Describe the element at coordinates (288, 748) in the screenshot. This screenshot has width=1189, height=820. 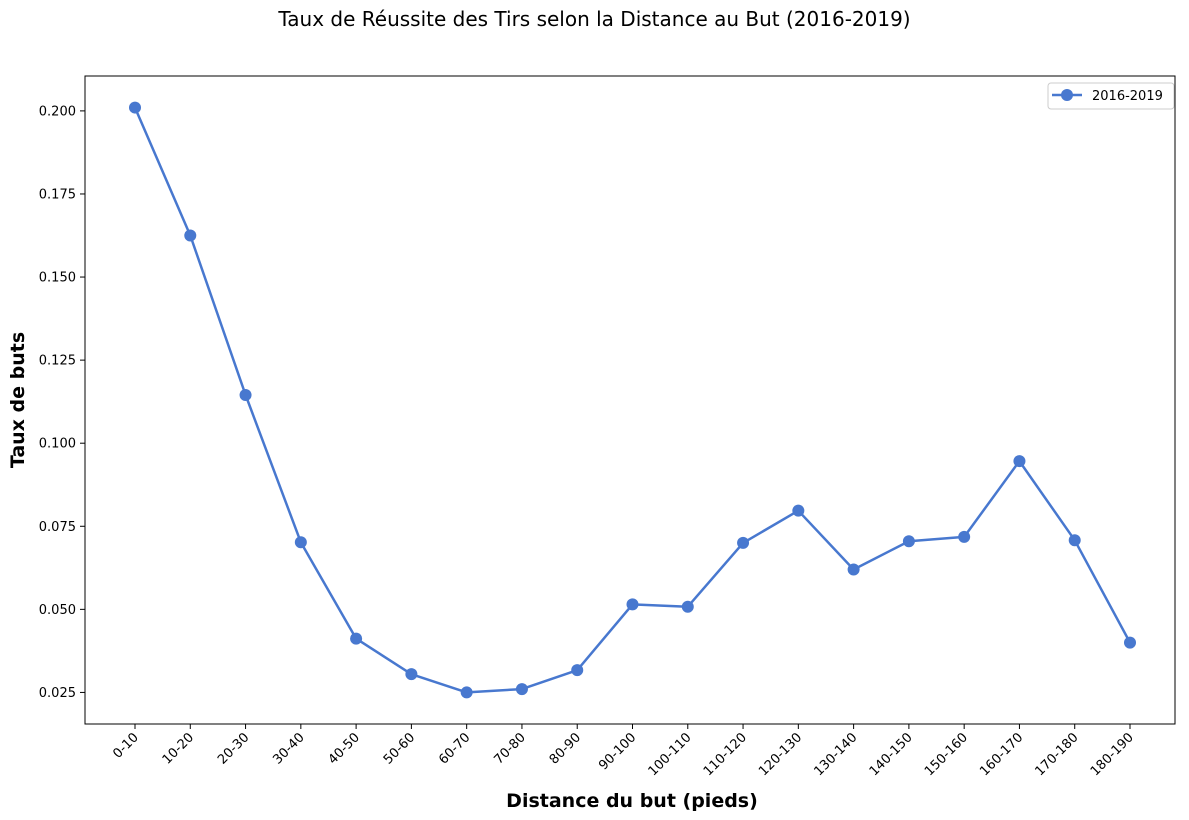
I see `x-tick-label: 30-40` at that location.